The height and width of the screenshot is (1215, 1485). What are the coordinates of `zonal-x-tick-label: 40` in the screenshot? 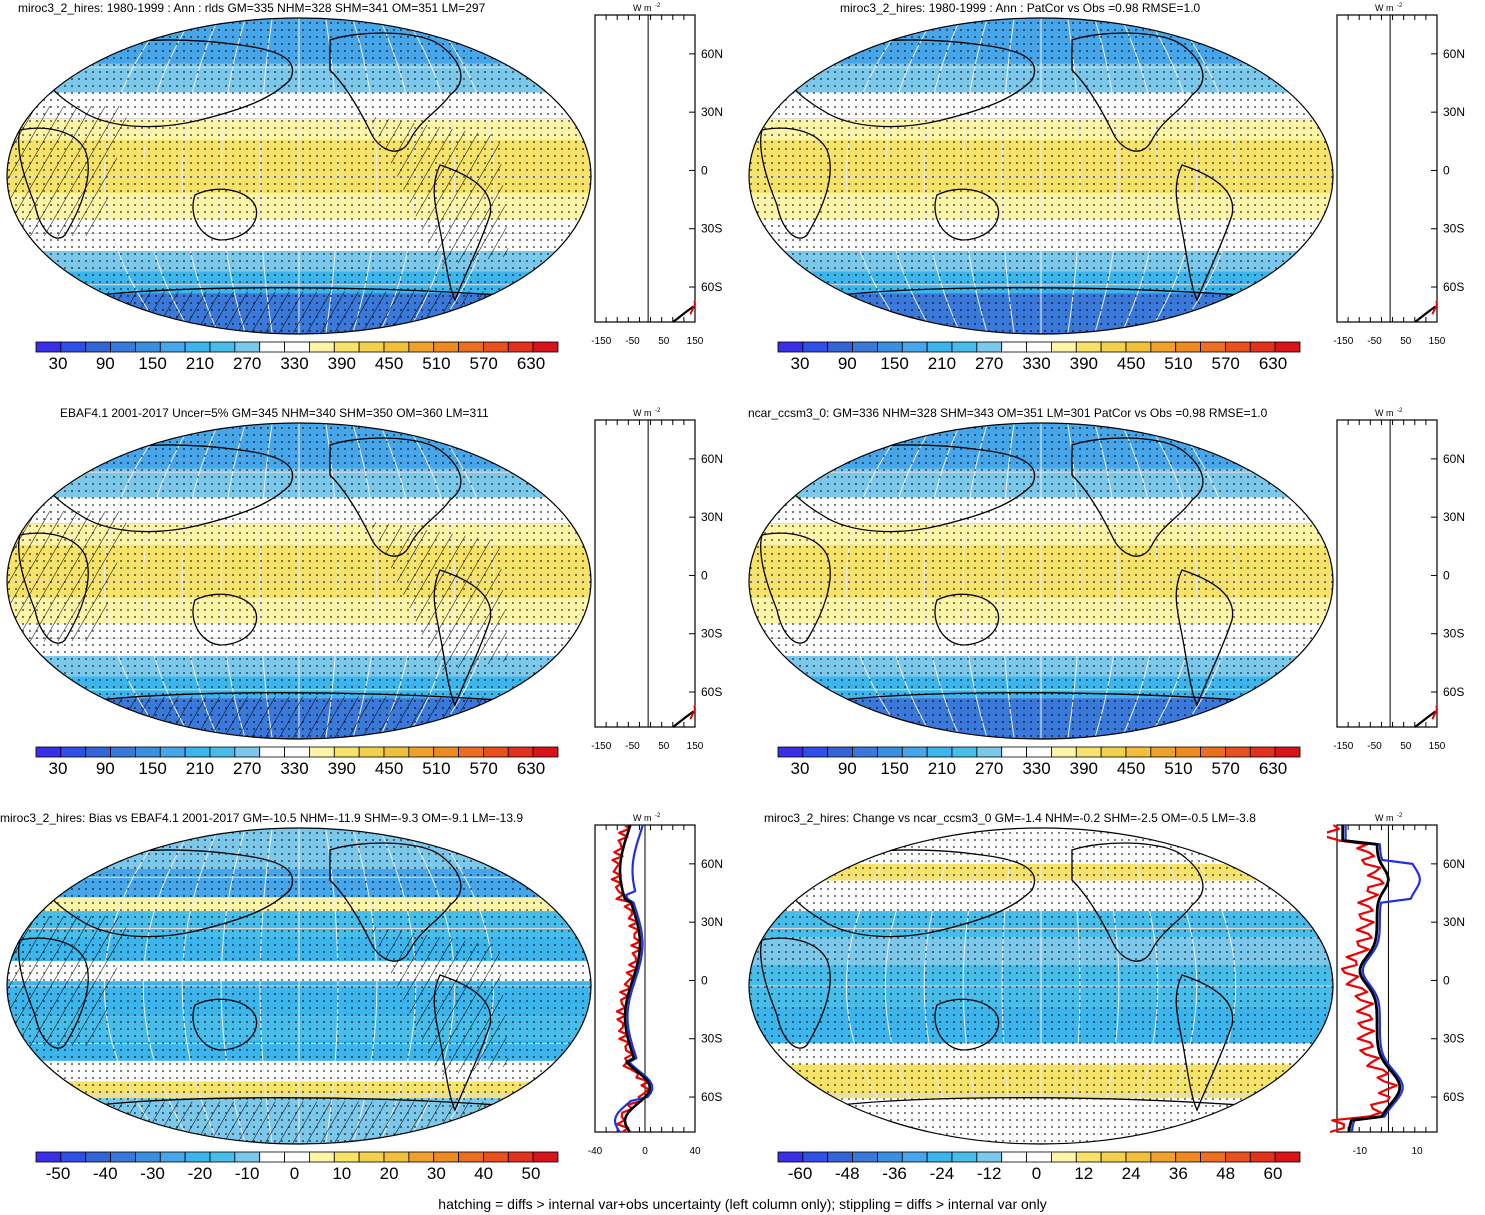 It's located at (695, 1151).